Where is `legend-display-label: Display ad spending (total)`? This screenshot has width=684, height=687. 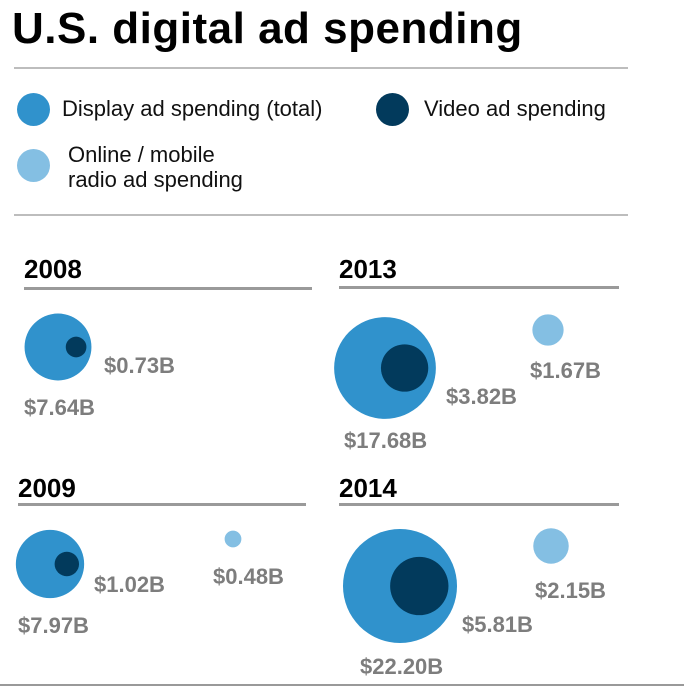 legend-display-label: Display ad spending (total) is located at coordinates (192, 108).